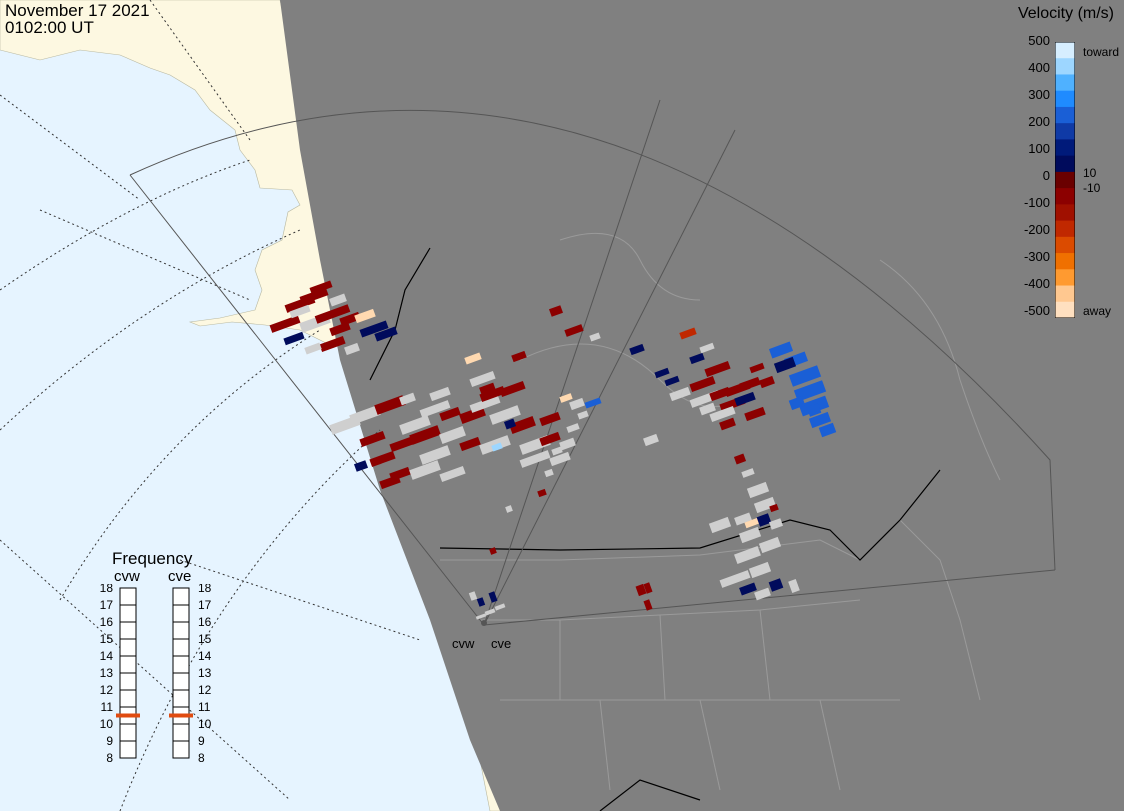  I want to click on colorbar-minor-pos: 10, so click(1090, 173).